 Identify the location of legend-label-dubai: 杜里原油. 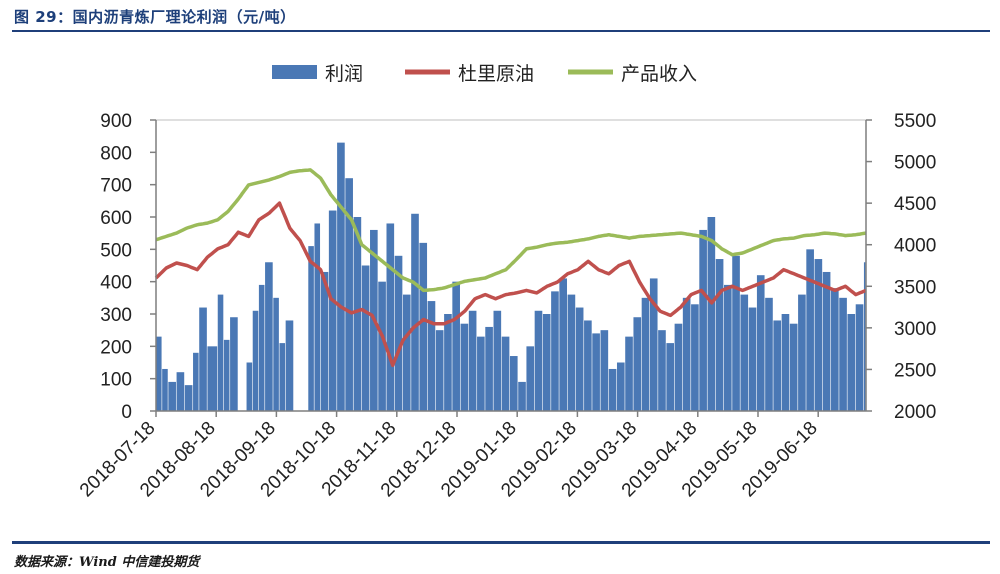
(496, 74).